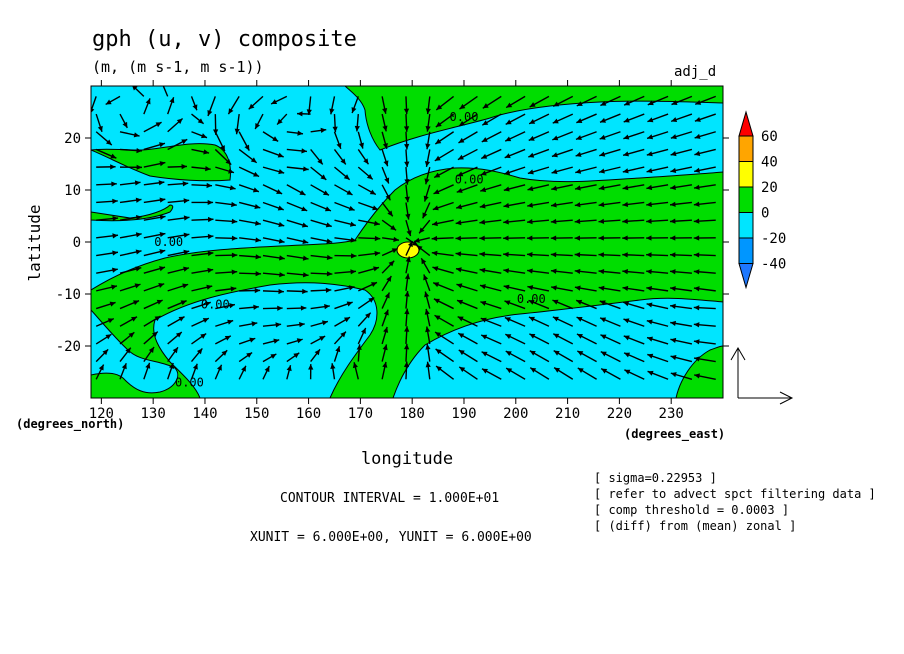 This screenshot has height=654, width=904. Describe the element at coordinates (699, 371) in the screenshot. I see `positive-region-southeast` at that location.